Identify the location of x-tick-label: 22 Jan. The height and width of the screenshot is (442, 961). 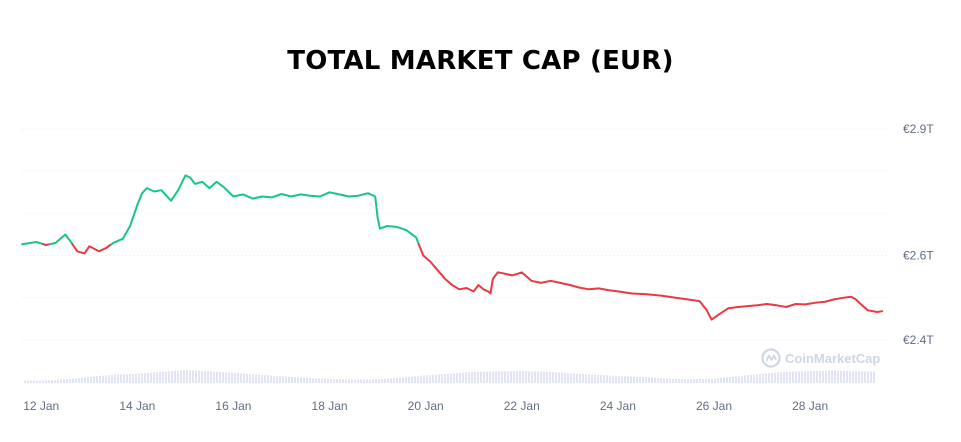
(522, 406).